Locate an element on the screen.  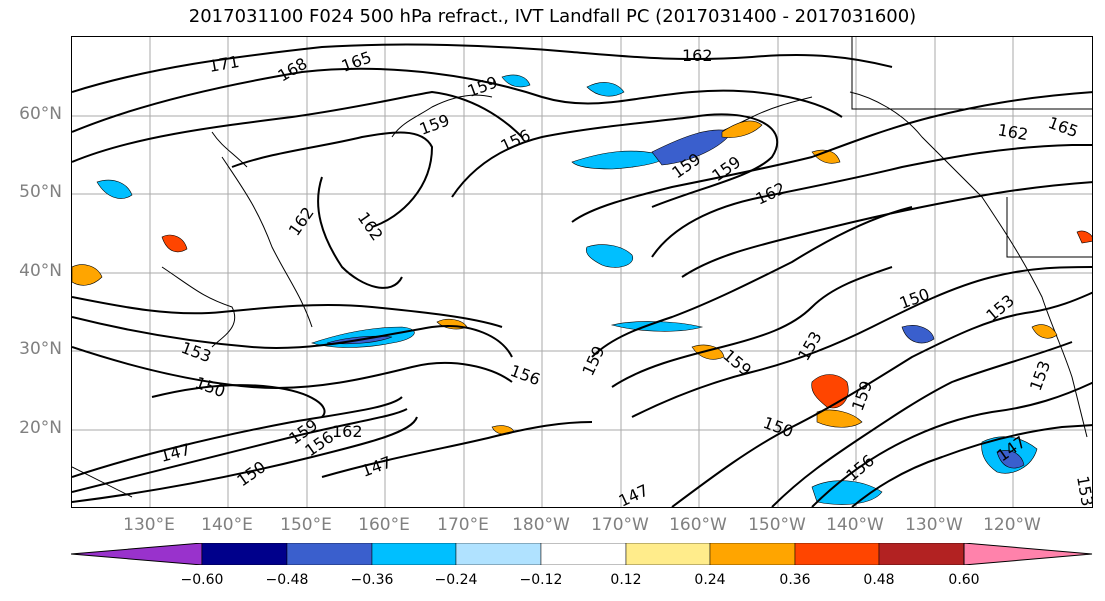
contour-label: 168 is located at coordinates (293, 70).